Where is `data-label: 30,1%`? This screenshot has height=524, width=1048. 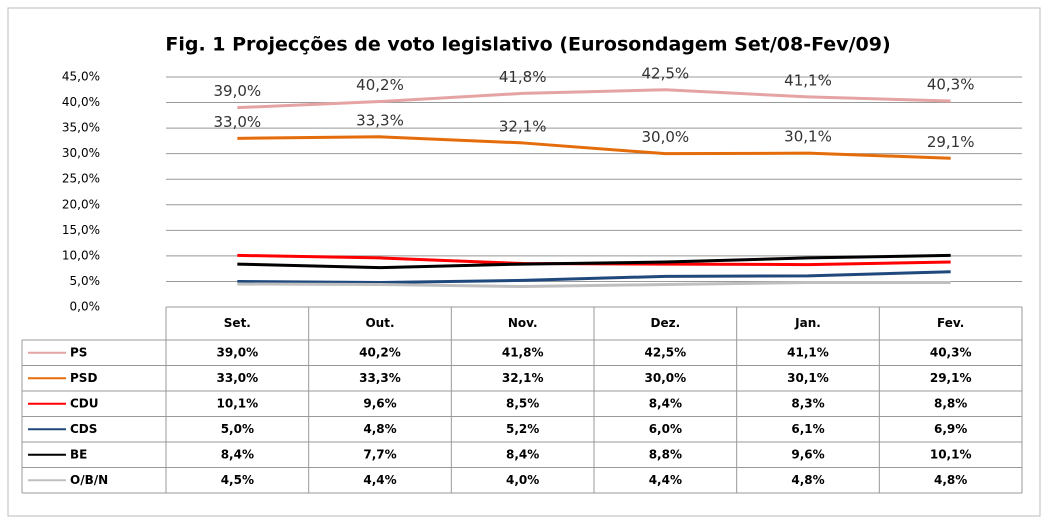
data-label: 30,1% is located at coordinates (808, 137).